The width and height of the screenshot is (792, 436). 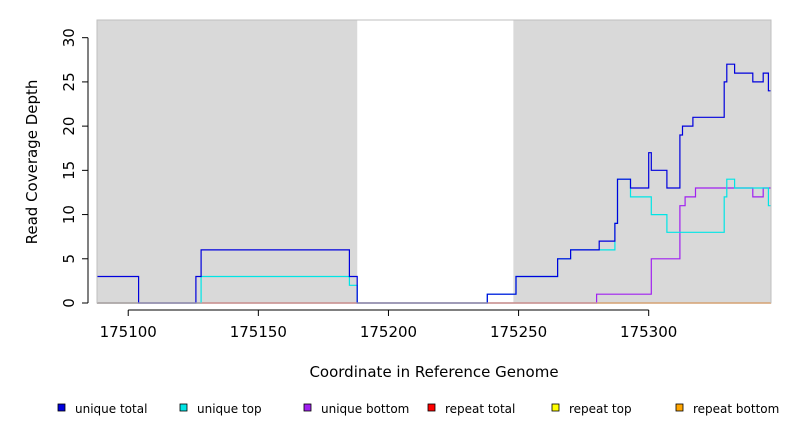 What do you see at coordinates (69, 170) in the screenshot?
I see `y-tick-label: 15` at bounding box center [69, 170].